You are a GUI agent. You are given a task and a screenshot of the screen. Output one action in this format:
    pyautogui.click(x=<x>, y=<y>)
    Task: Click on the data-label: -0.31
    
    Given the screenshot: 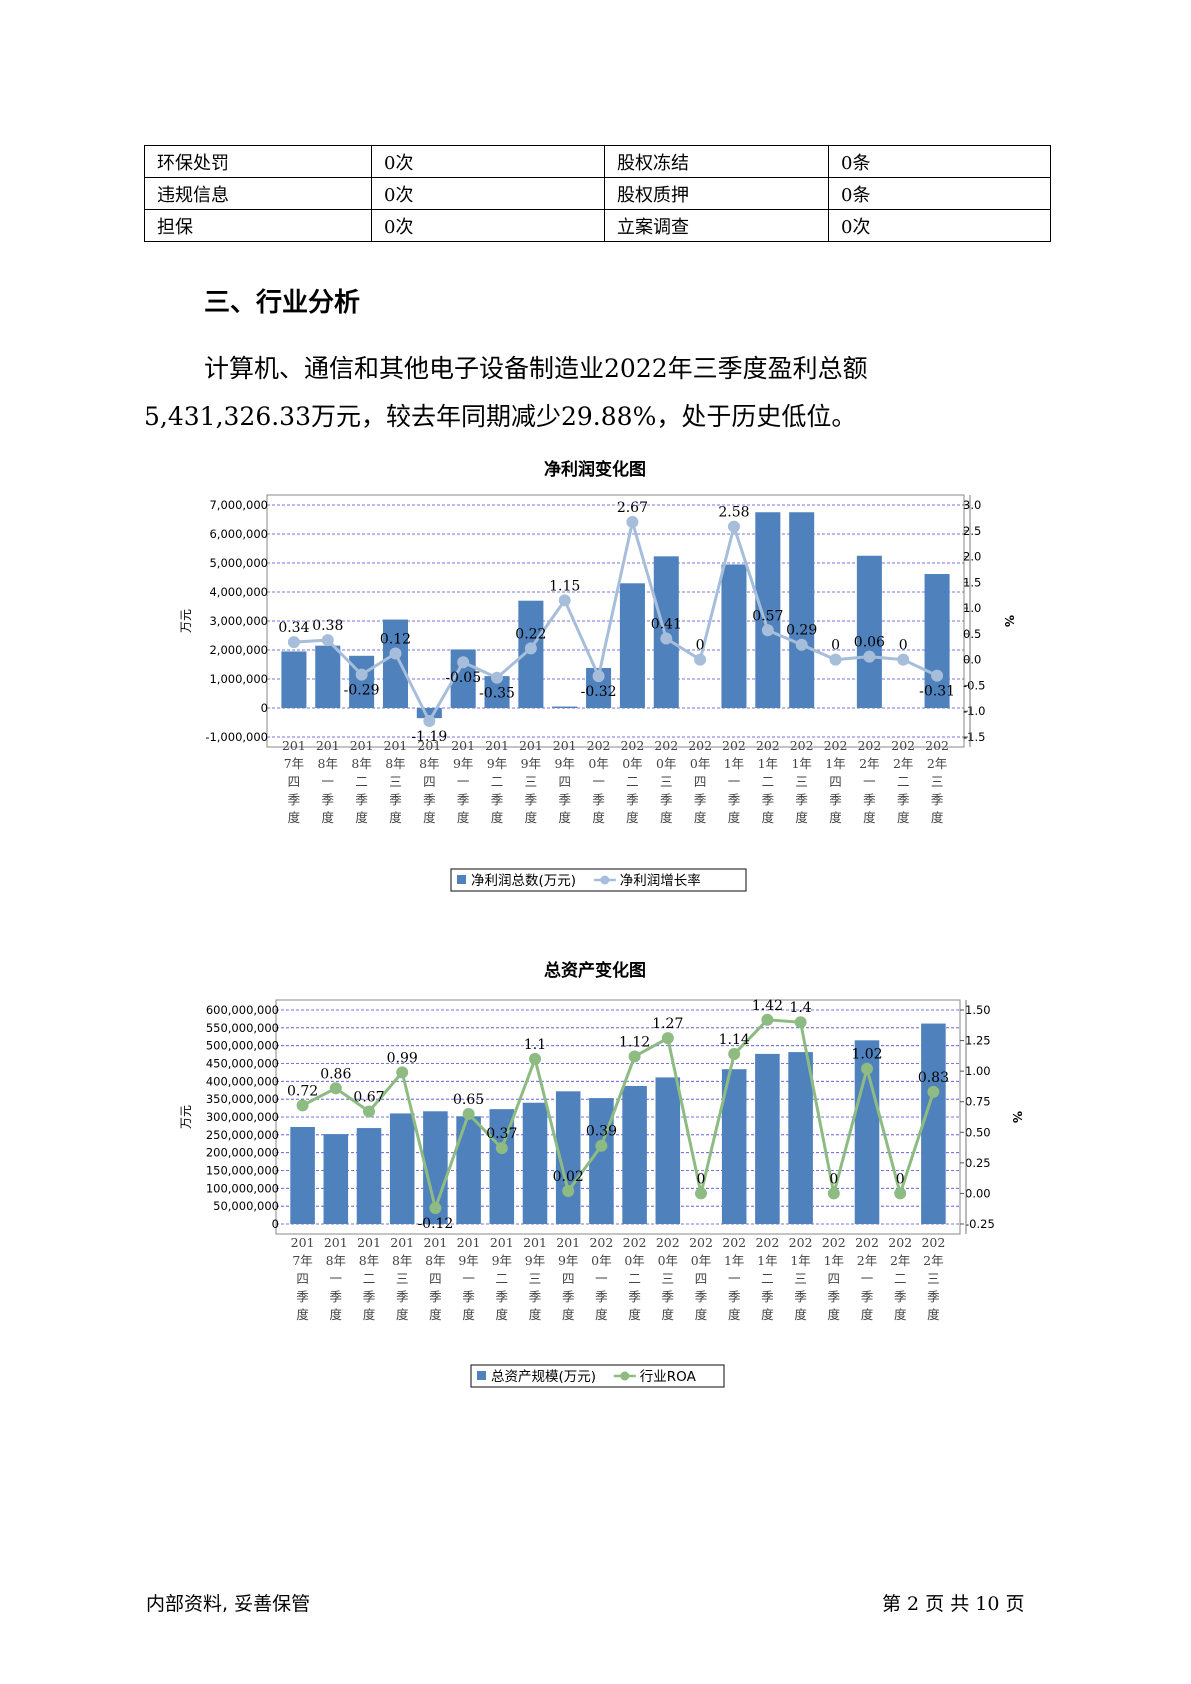 What is the action you would take?
    pyautogui.click(x=937, y=692)
    